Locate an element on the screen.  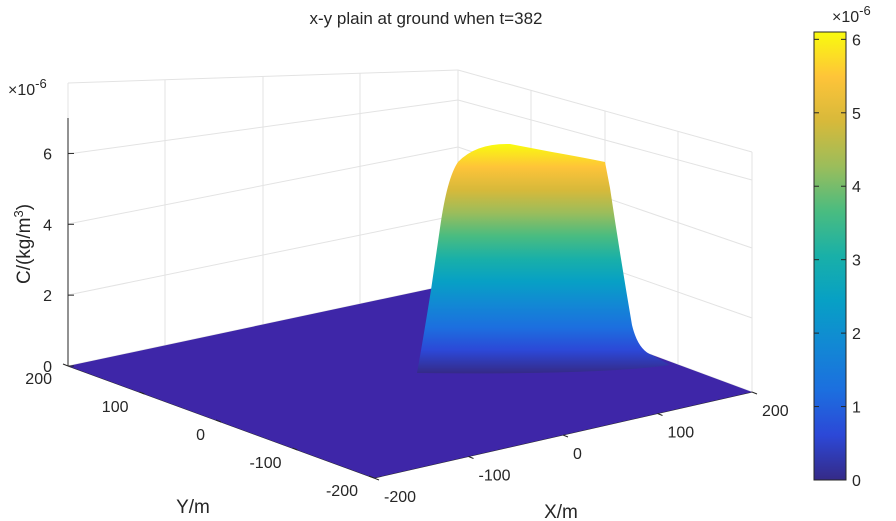
colorbar-tick-label: 2 is located at coordinates (856, 334).